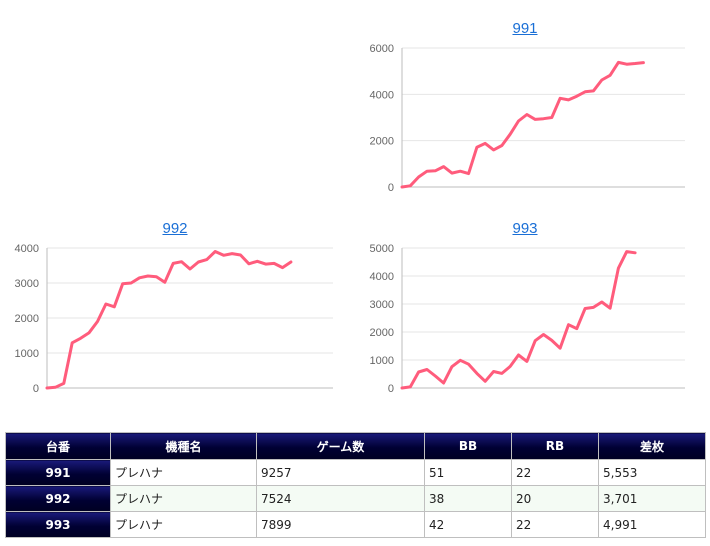 The height and width of the screenshot is (546, 710). I want to click on header-model-name: 機種名, so click(183, 446).